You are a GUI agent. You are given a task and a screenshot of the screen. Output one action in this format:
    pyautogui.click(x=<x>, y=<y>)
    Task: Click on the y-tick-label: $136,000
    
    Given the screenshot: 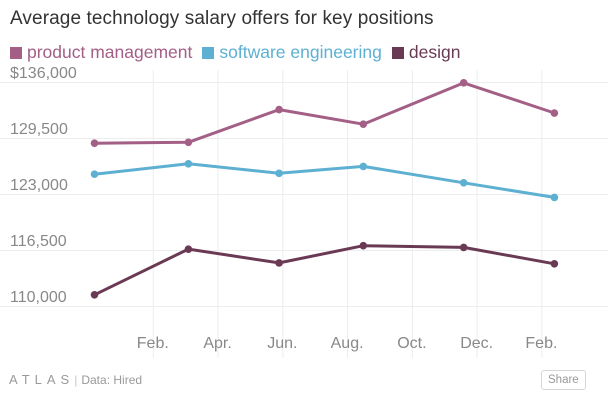 What is the action you would take?
    pyautogui.click(x=43, y=73)
    